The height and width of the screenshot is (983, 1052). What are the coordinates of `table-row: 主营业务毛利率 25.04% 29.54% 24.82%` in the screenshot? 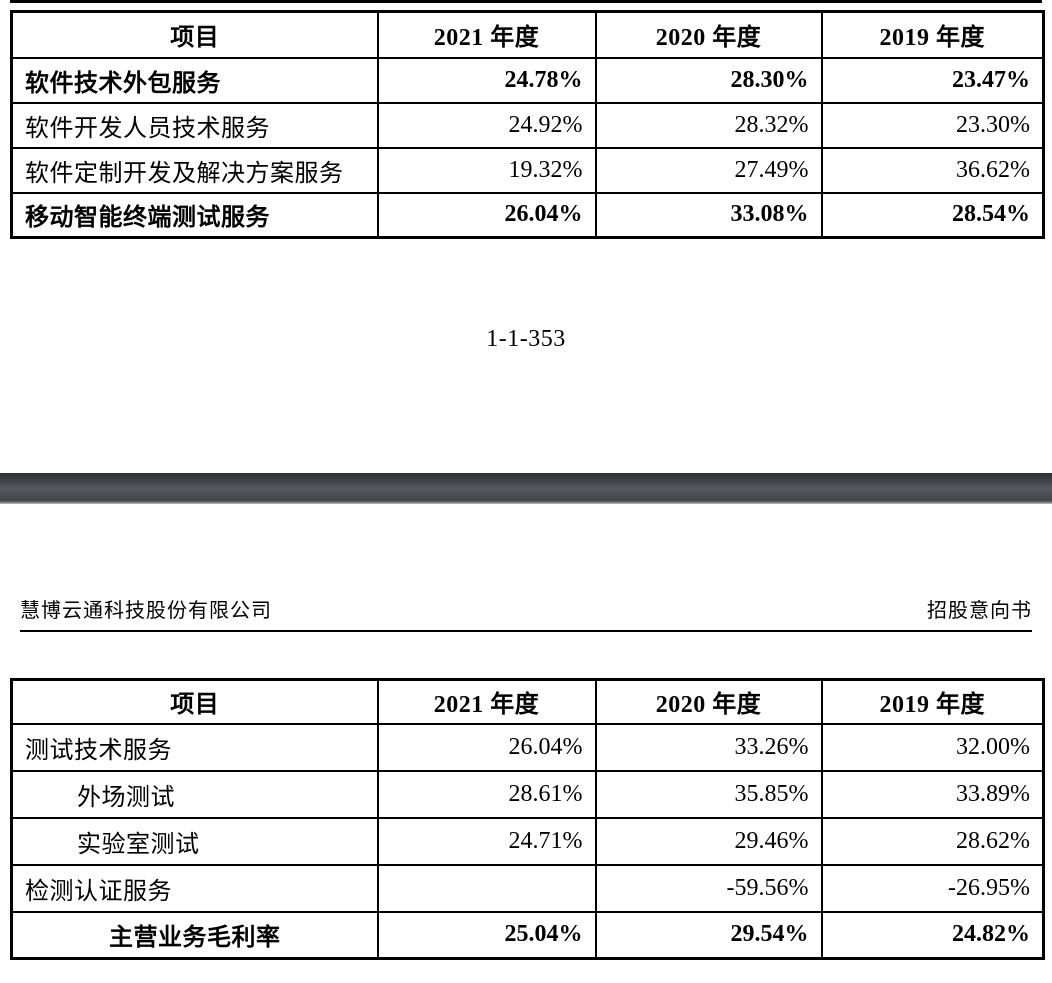 It's located at (527, 935).